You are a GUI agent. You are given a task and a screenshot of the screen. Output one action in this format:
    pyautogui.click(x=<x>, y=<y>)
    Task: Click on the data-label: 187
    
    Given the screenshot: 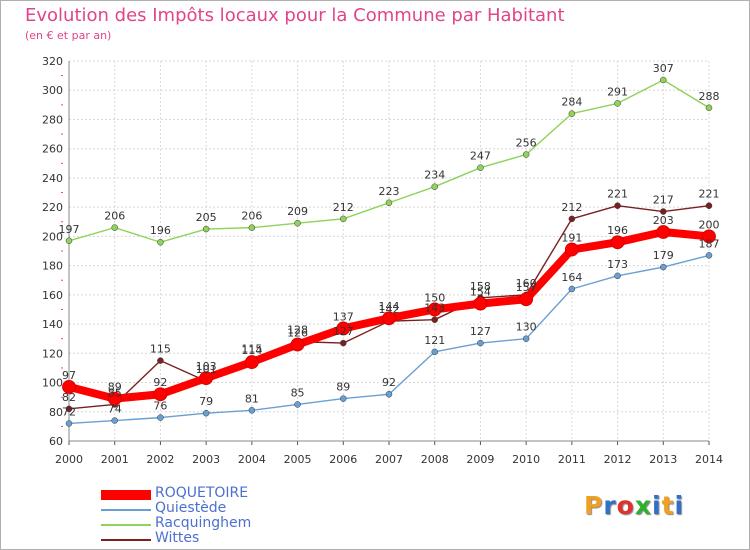 What is the action you would take?
    pyautogui.click(x=709, y=243)
    